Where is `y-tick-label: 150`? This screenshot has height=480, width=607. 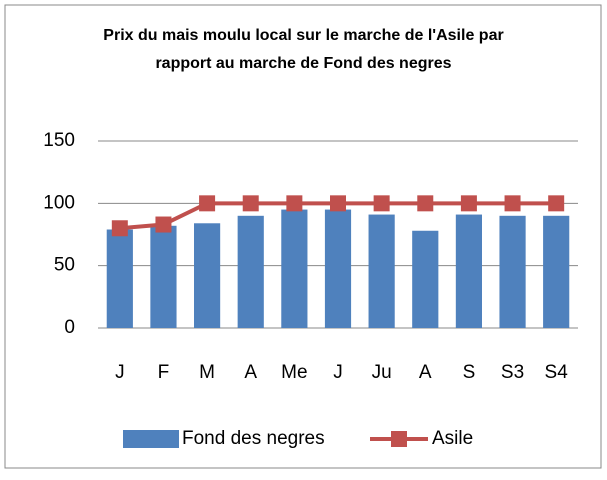
y-tick-label: 150 is located at coordinates (59, 140).